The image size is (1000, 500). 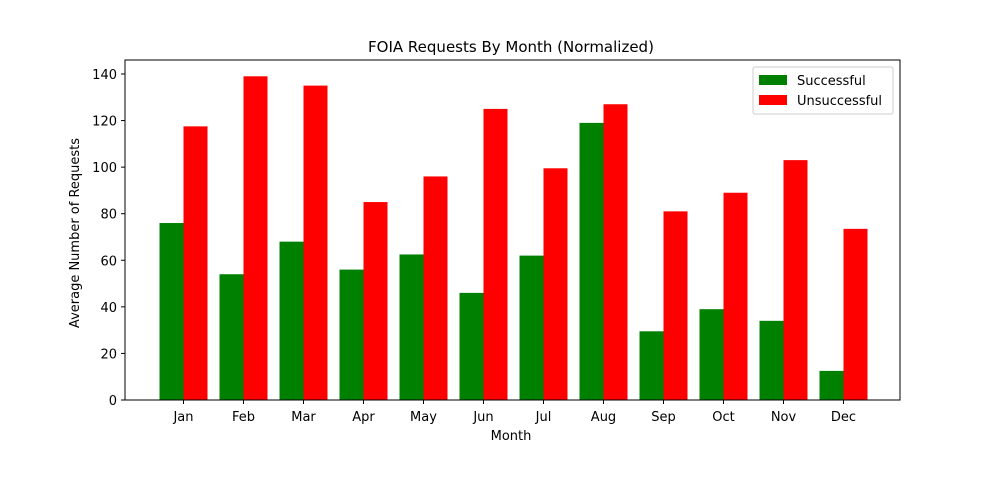 What do you see at coordinates (104, 122) in the screenshot?
I see `y-tick-label: 120` at bounding box center [104, 122].